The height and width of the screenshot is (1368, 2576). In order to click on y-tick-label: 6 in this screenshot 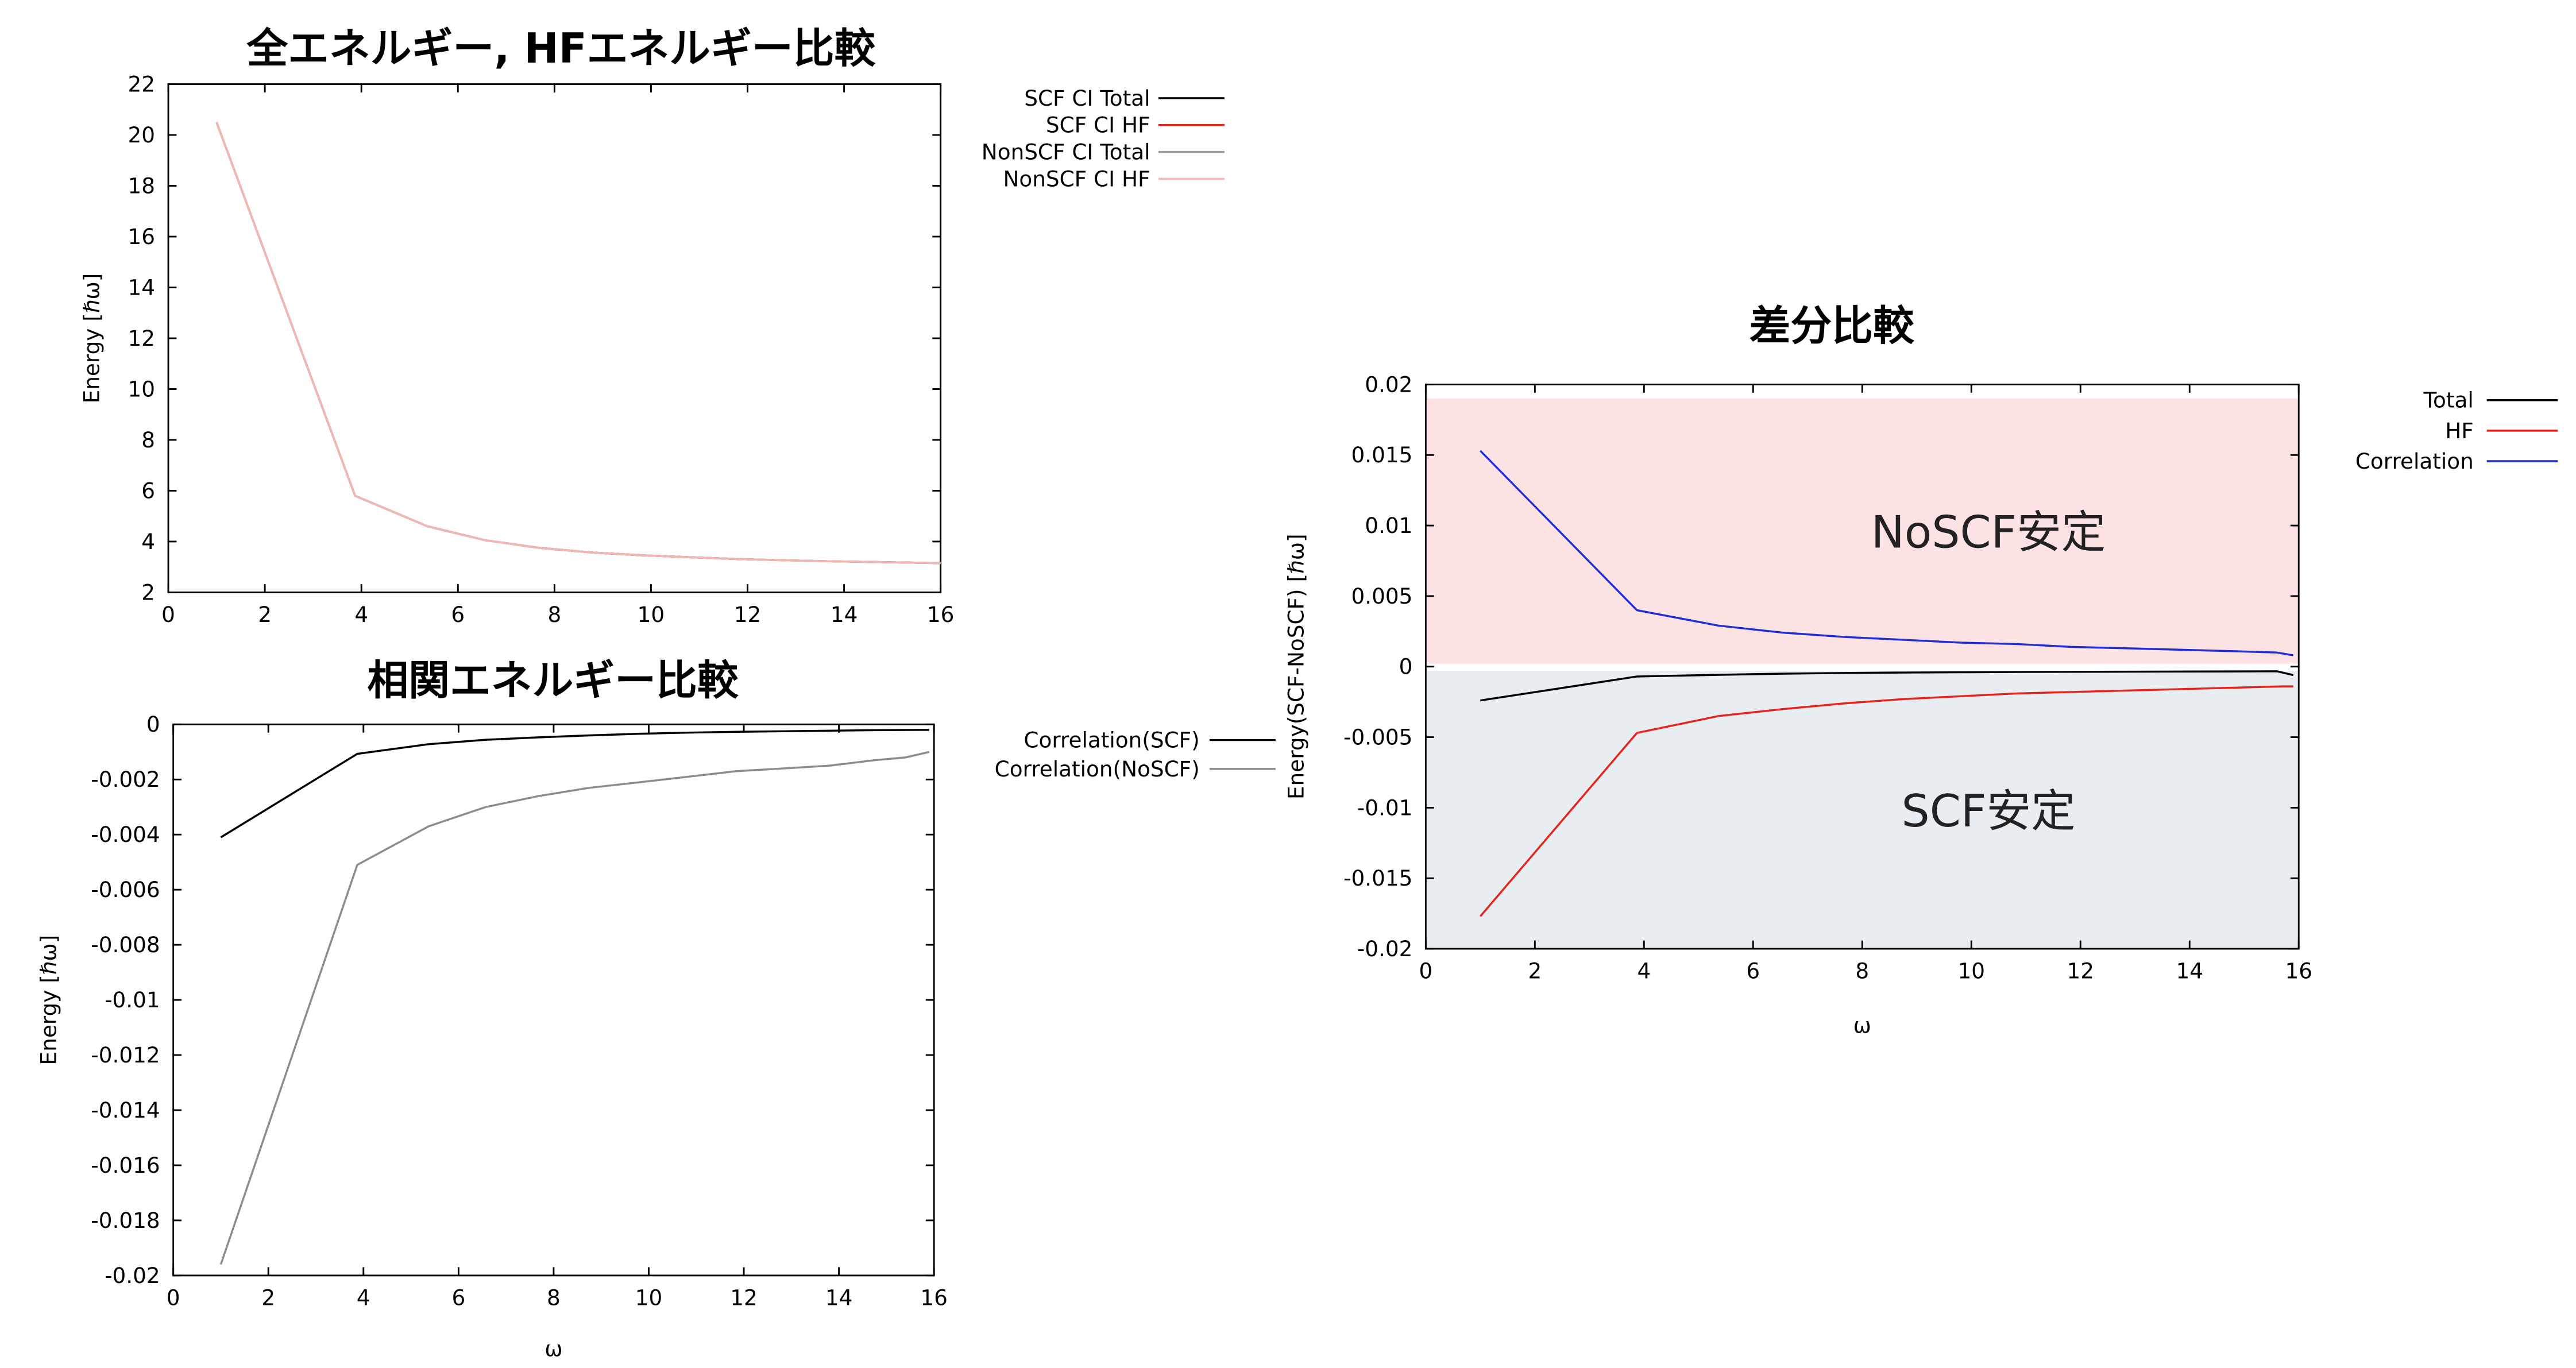, I will do `click(148, 490)`.